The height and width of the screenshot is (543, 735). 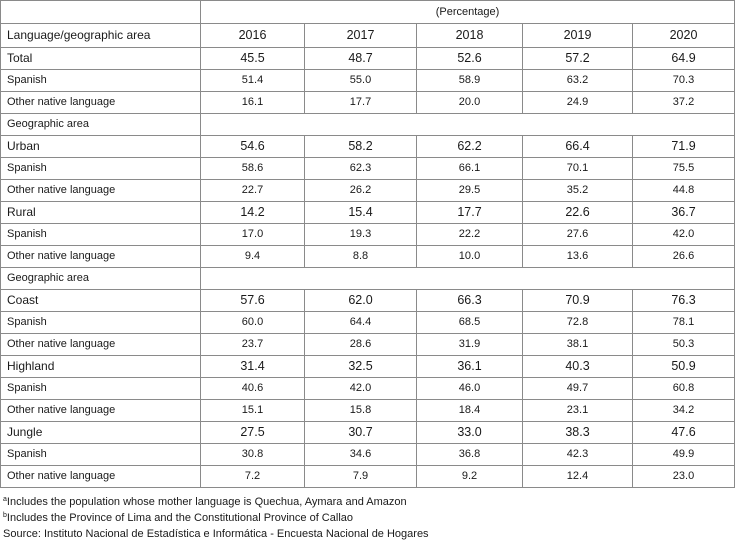 I want to click on value-cell: 27.5, so click(x=252, y=432).